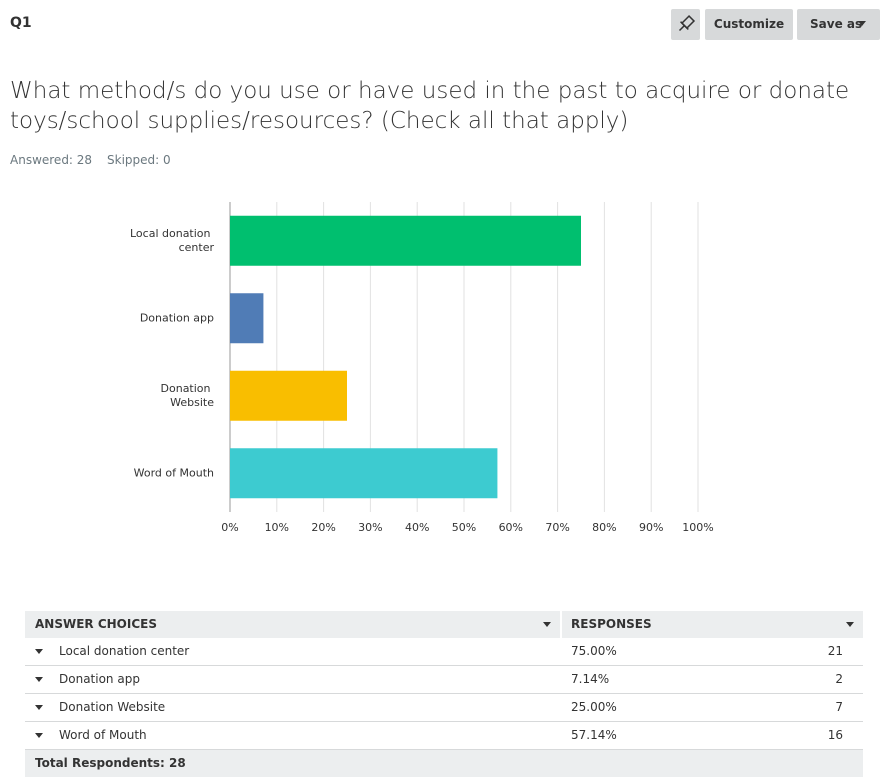  Describe the element at coordinates (124, 651) in the screenshot. I see `choice-cell: Local donation center` at that location.